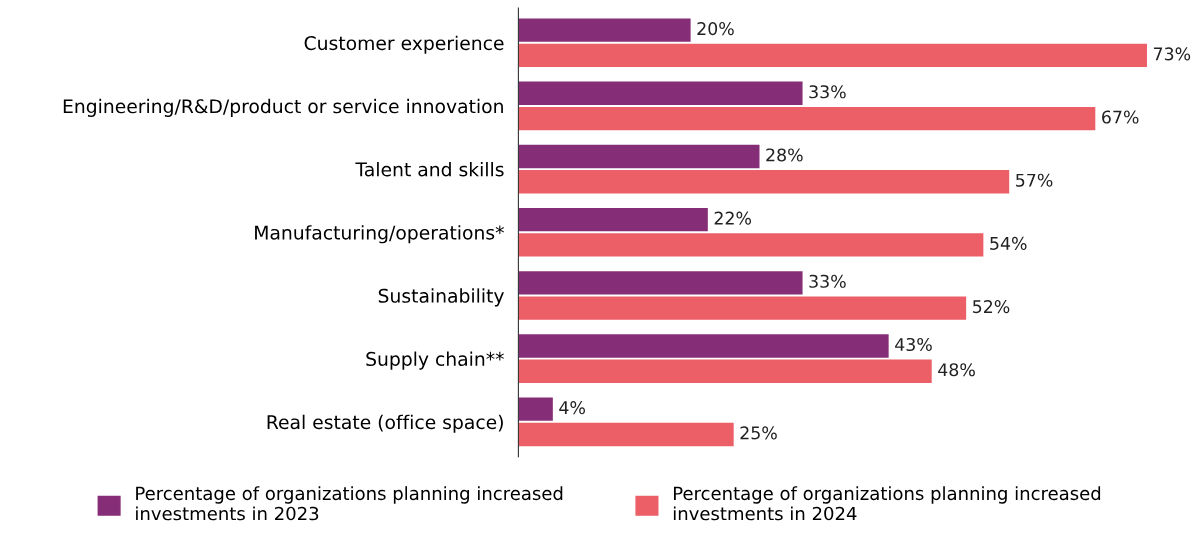 The width and height of the screenshot is (1200, 534). I want to click on data-label: 20%, so click(715, 29).